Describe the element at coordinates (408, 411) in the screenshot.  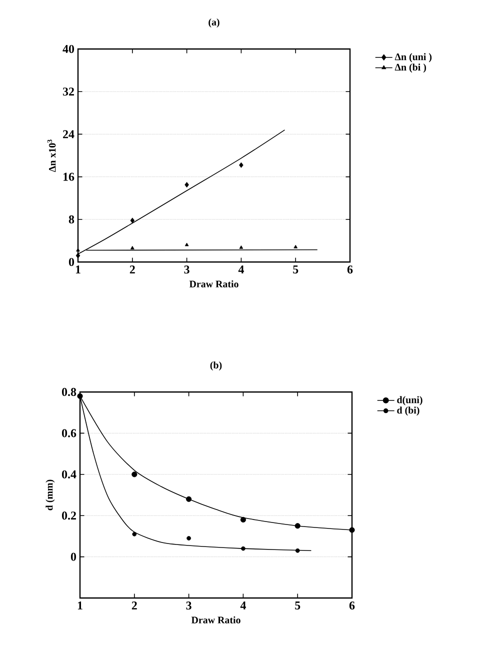
I see `legend-label: d (bi)` at that location.